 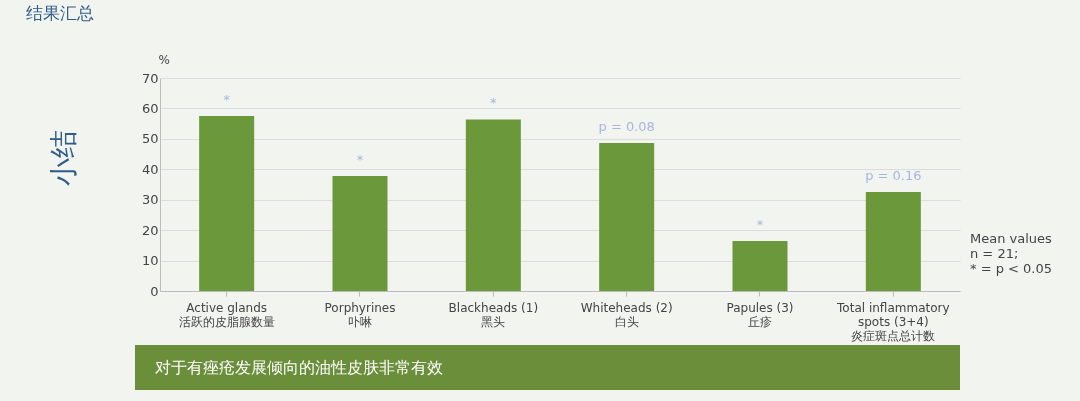 I want to click on x-tick-label: Papules (3) 丘疹, so click(x=760, y=314).